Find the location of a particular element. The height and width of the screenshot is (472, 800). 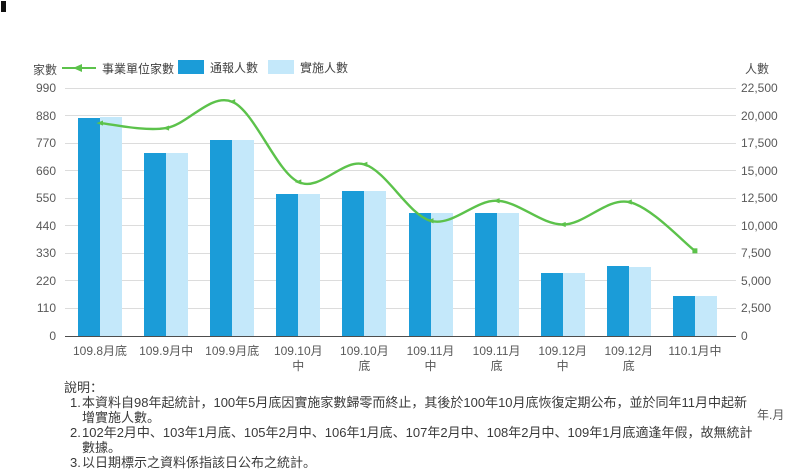

x-tick-label: 109.10月中 is located at coordinates (298, 358).